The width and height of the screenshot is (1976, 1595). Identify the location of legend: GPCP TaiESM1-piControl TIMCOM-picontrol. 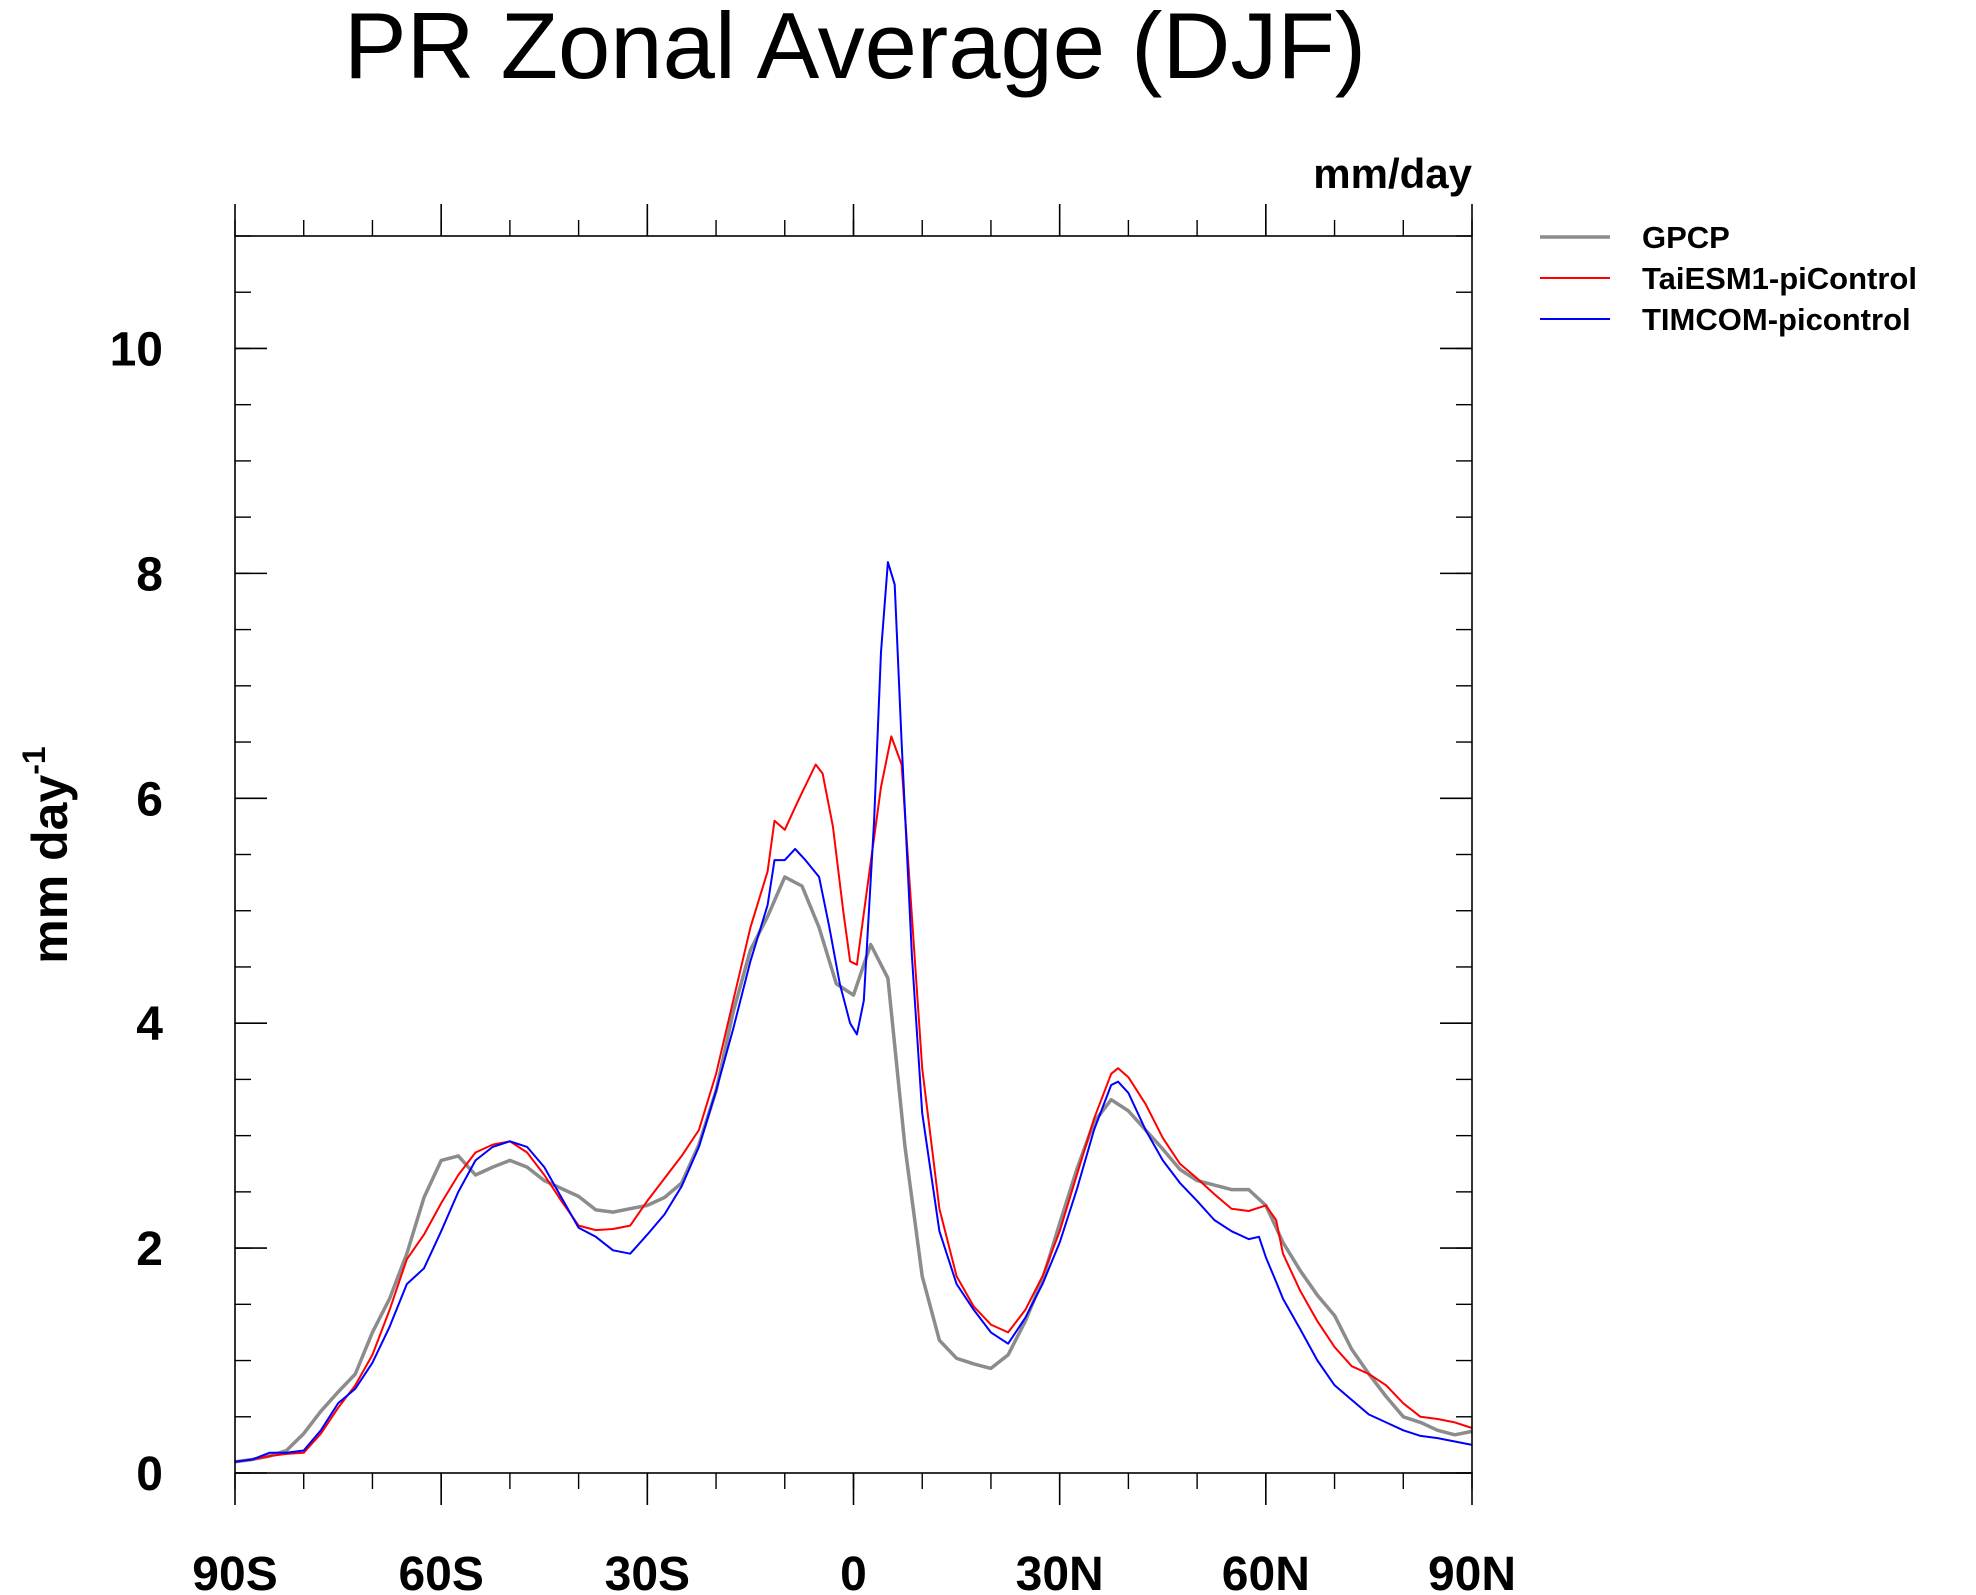
(1728, 278).